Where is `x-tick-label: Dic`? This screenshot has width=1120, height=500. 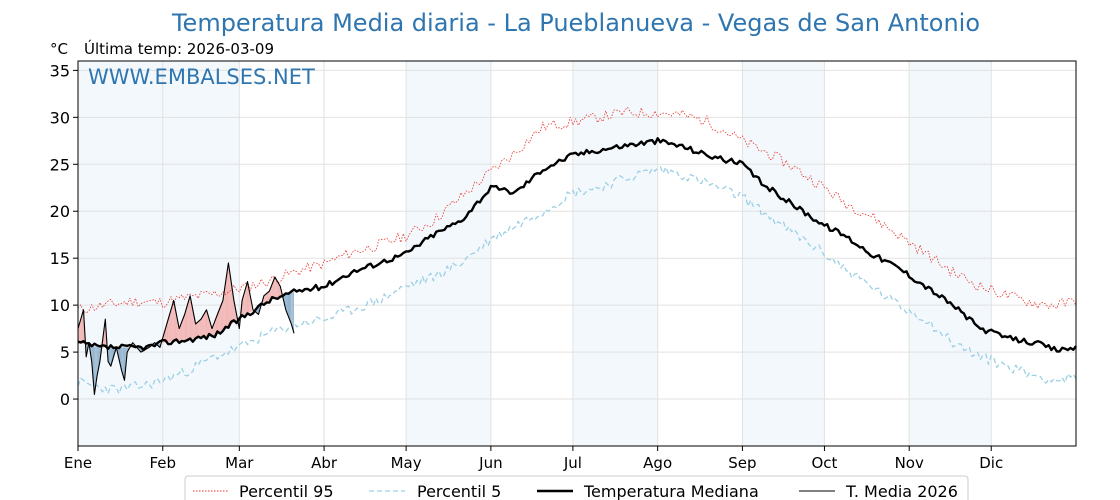
x-tick-label: Dic is located at coordinates (991, 463).